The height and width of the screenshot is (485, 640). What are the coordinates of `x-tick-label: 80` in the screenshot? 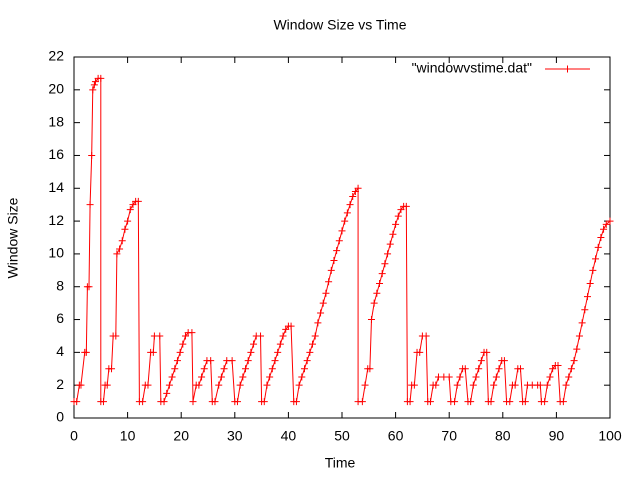 It's located at (503, 436).